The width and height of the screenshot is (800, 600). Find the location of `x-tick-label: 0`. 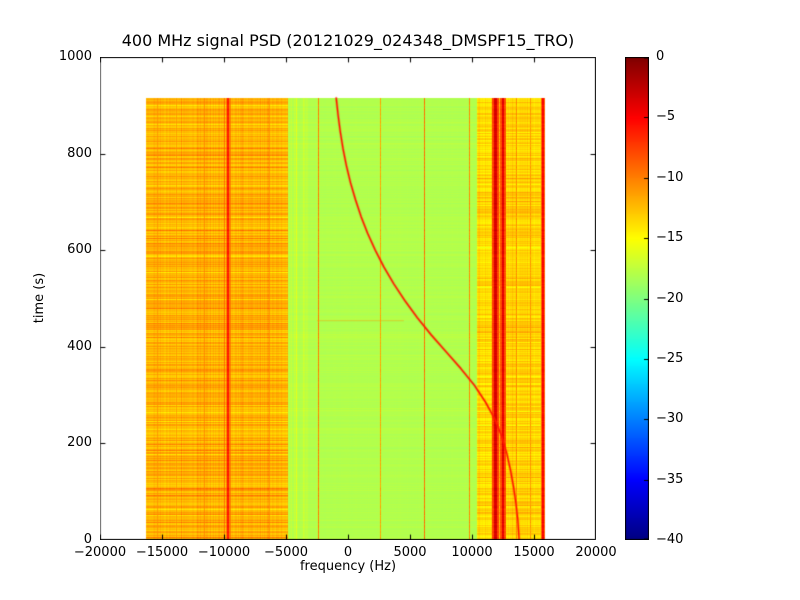

x-tick-label: 0 is located at coordinates (348, 552).